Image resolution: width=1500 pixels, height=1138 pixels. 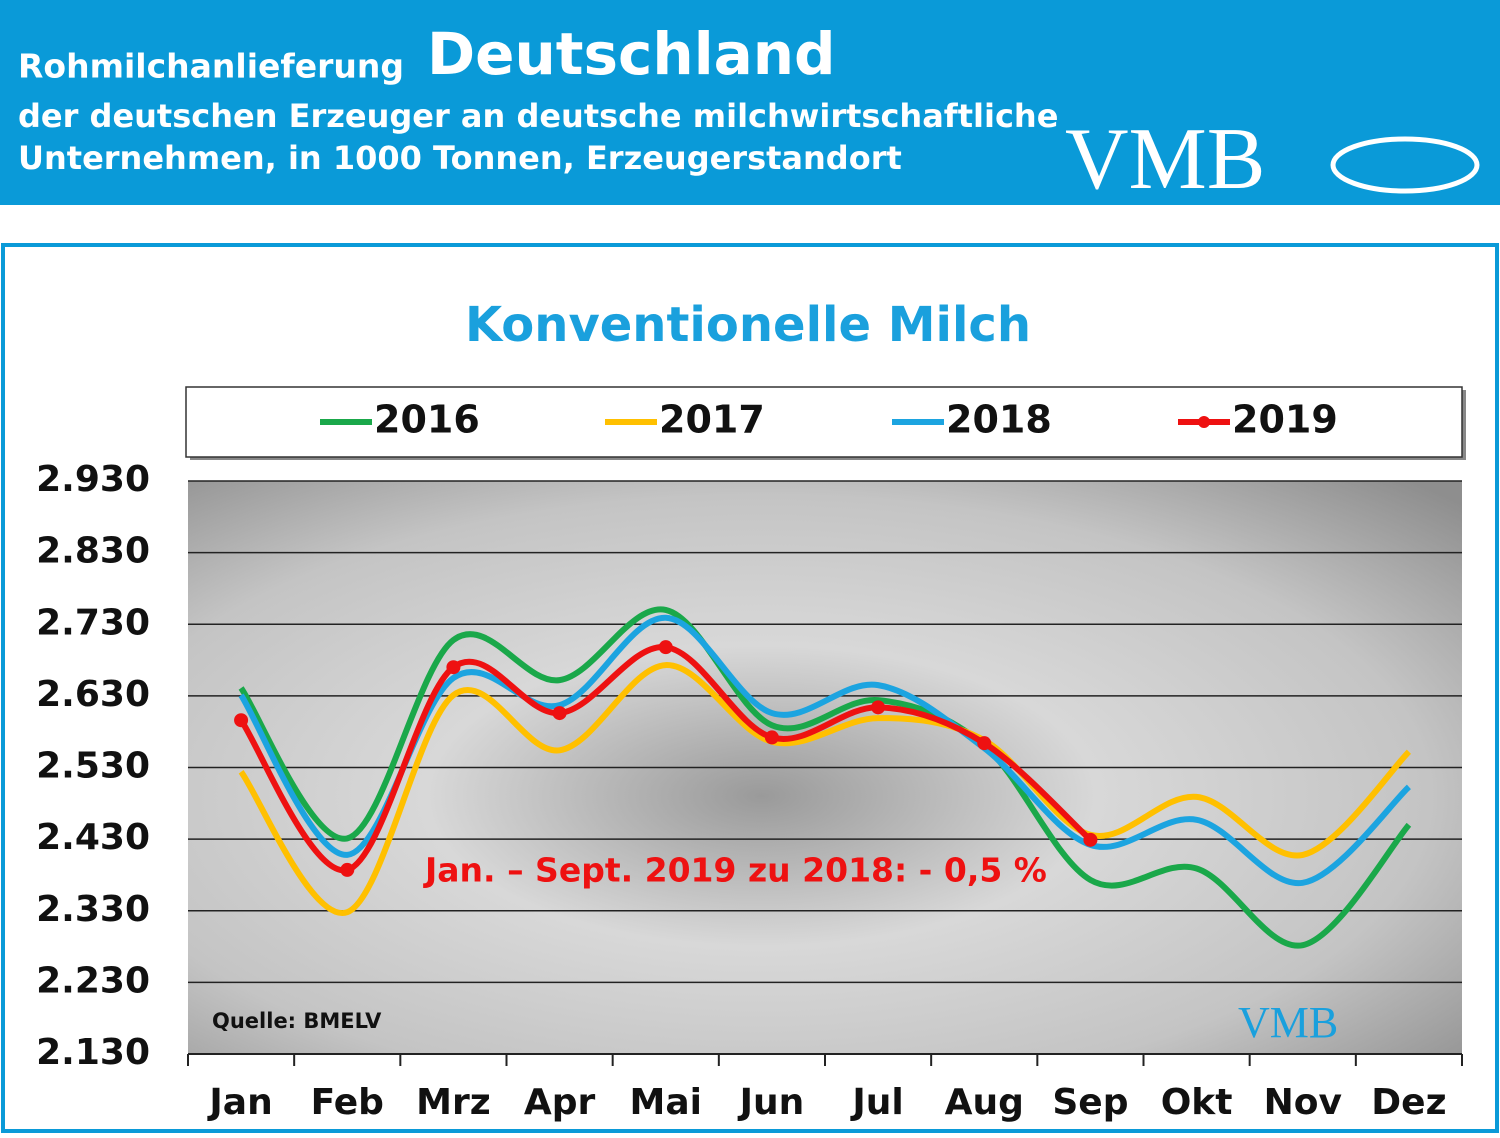 I want to click on series-line, so click(x=665, y=758).